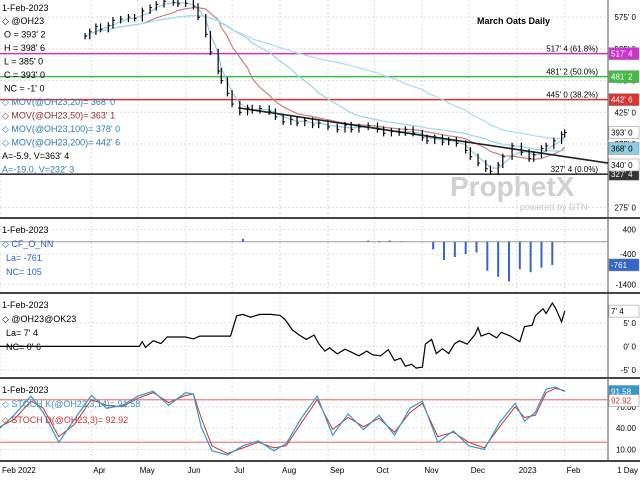 The image size is (640, 485). What do you see at coordinates (617, 311) in the screenshot?
I see `spread-right-tag-text: 7' 4` at bounding box center [617, 311].